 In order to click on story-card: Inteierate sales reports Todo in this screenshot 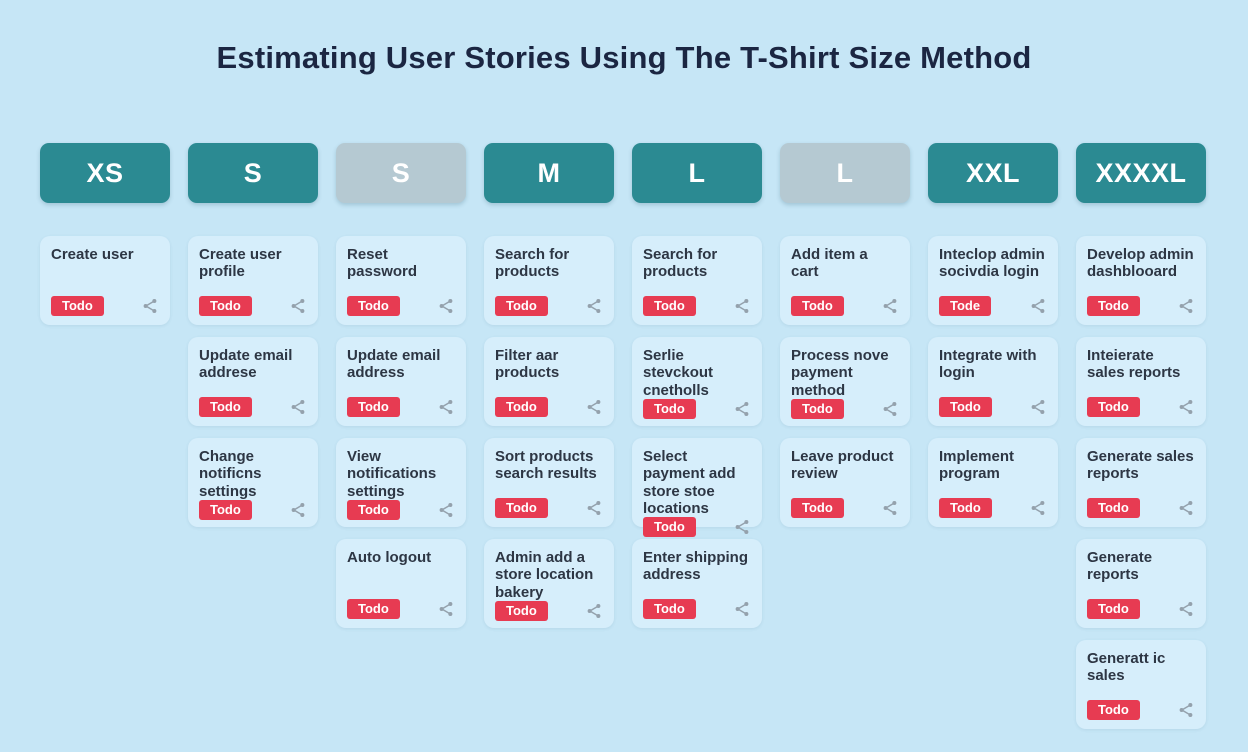, I will do `click(1141, 381)`.